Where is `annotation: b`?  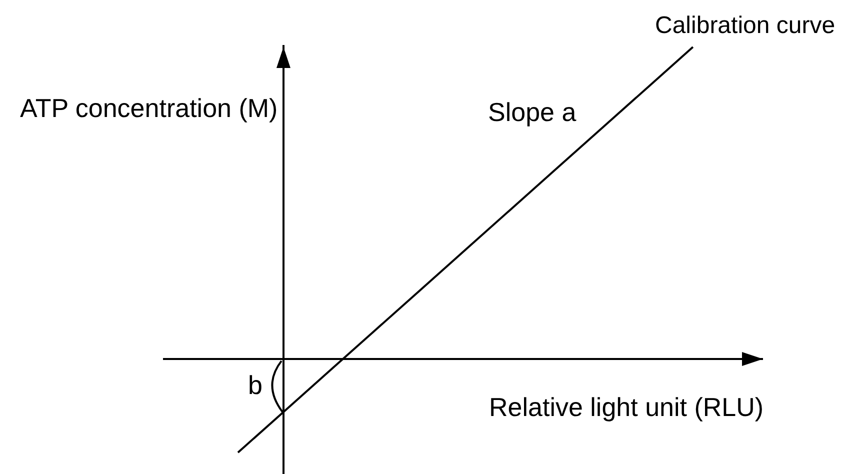
annotation: b is located at coordinates (255, 385).